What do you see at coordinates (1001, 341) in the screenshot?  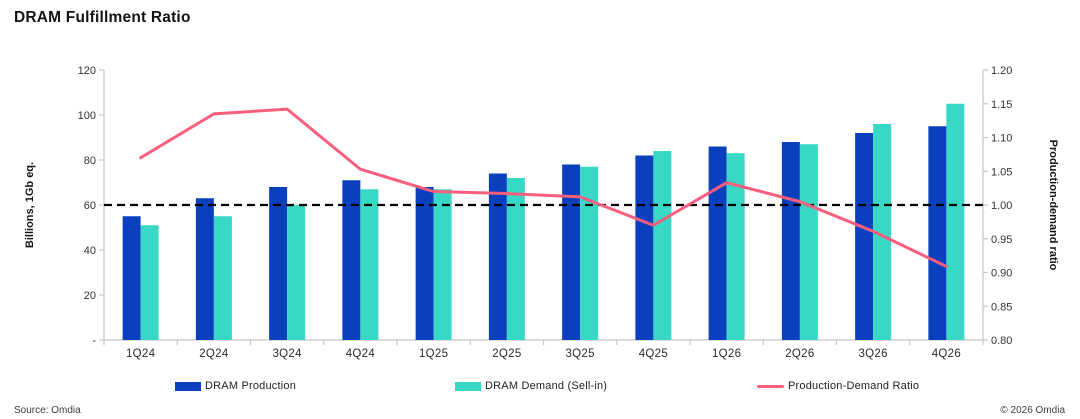 I see `right-axis-tick-label: 0.80` at bounding box center [1001, 341].